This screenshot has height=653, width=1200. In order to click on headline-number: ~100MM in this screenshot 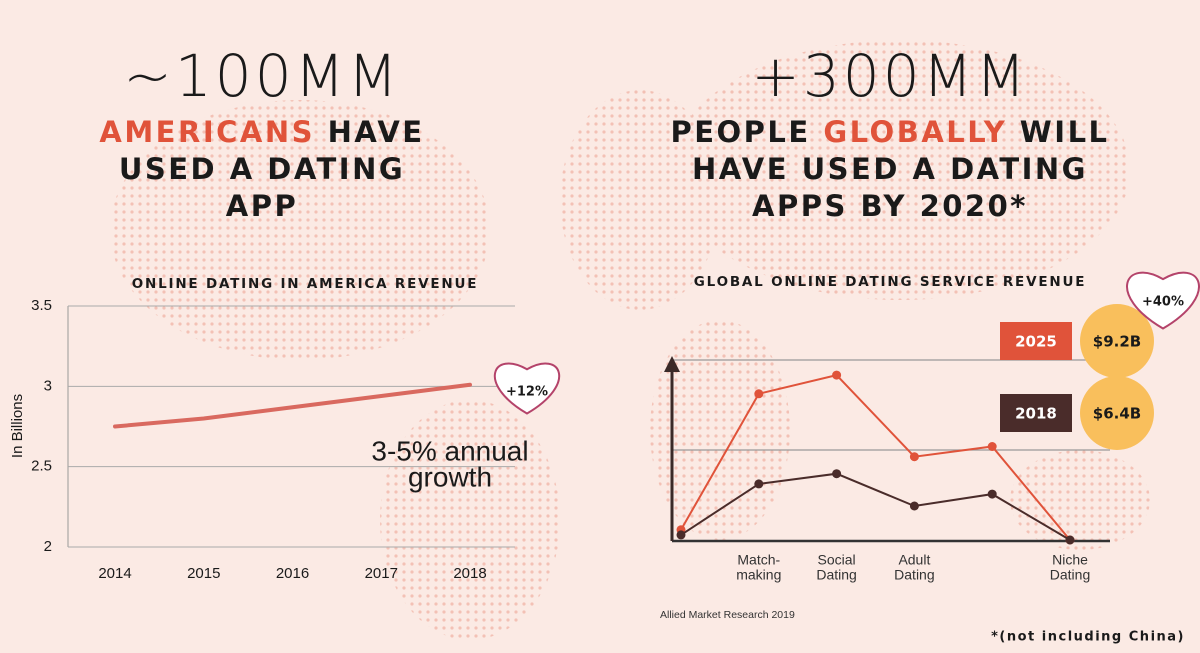, I will do `click(261, 76)`.